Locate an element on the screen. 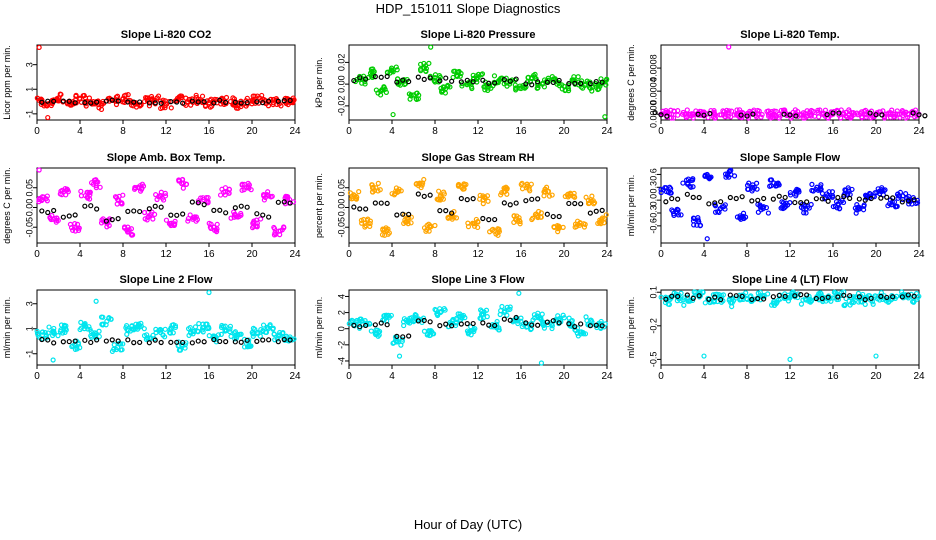  x-tick-label: 8 is located at coordinates (435, 131).